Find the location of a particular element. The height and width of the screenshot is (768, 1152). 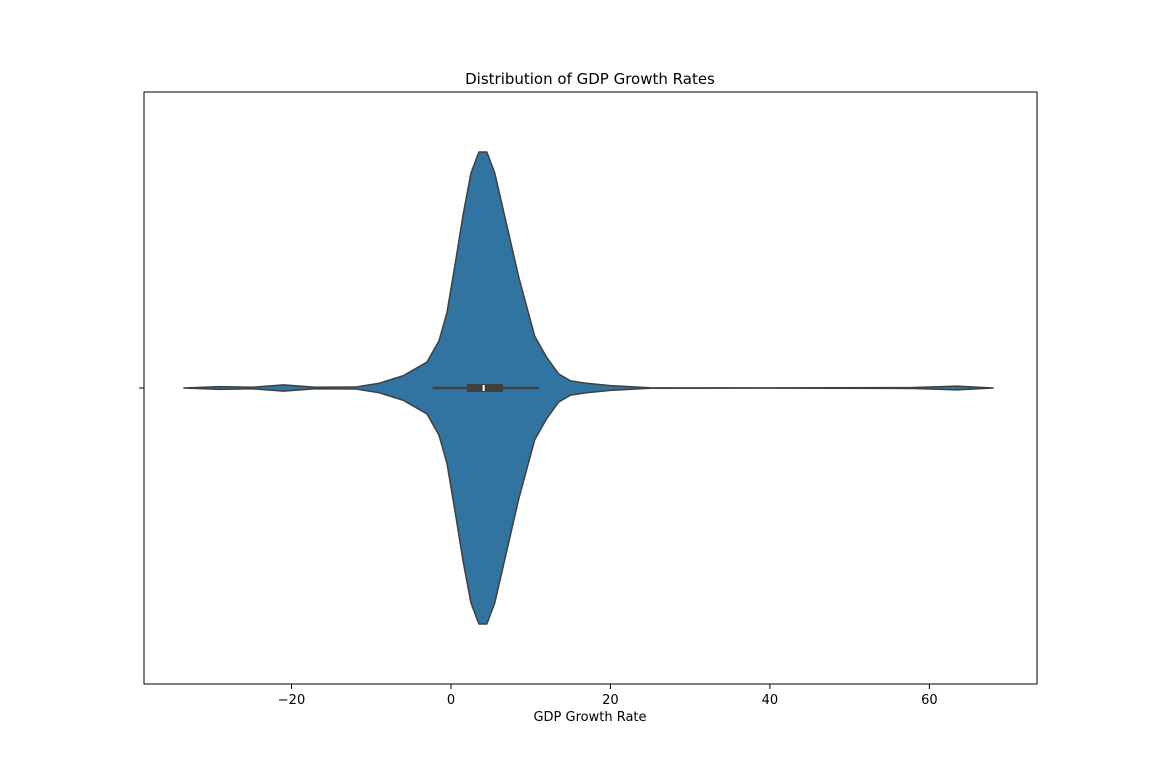

x-axis: −20 0 20 40 60 is located at coordinates (608, 696).